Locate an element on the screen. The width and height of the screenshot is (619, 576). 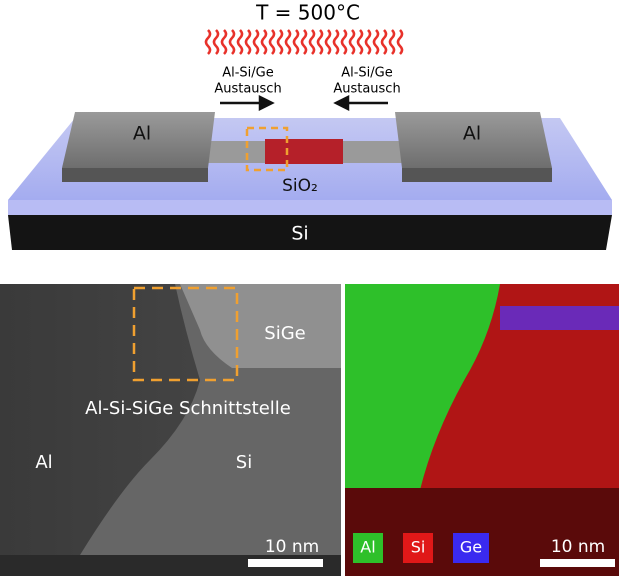
oxide-front is located at coordinates (310, 207).